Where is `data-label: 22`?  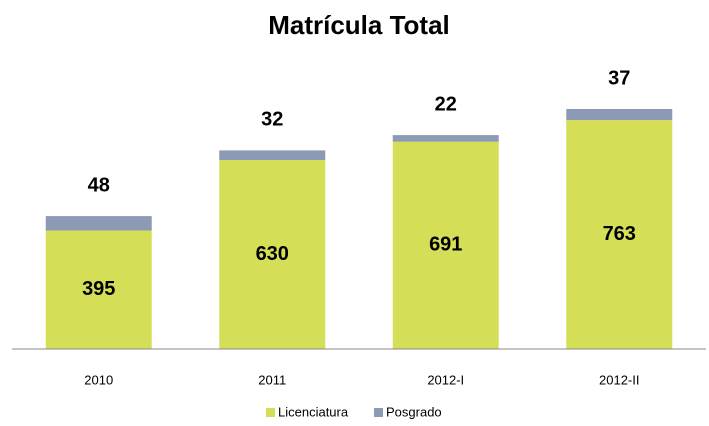
data-label: 22 is located at coordinates (446, 104).